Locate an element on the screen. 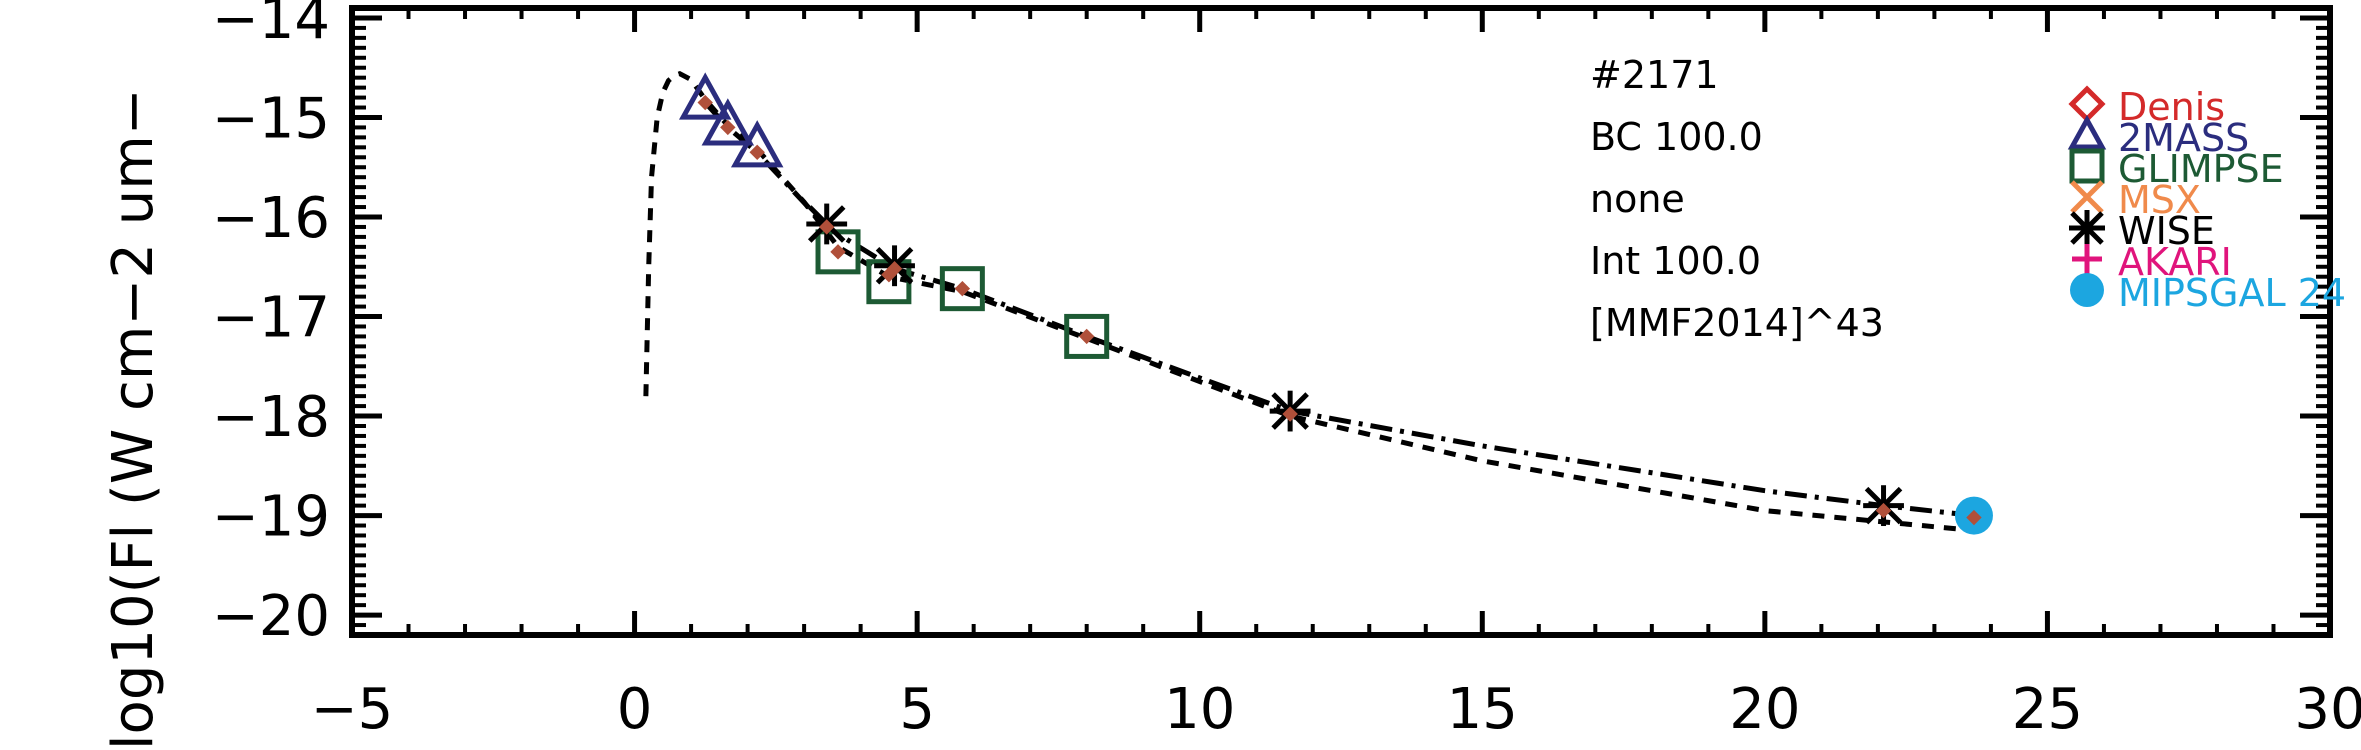 The height and width of the screenshot is (750, 2361). y-tick-label: −16 is located at coordinates (271, 218).